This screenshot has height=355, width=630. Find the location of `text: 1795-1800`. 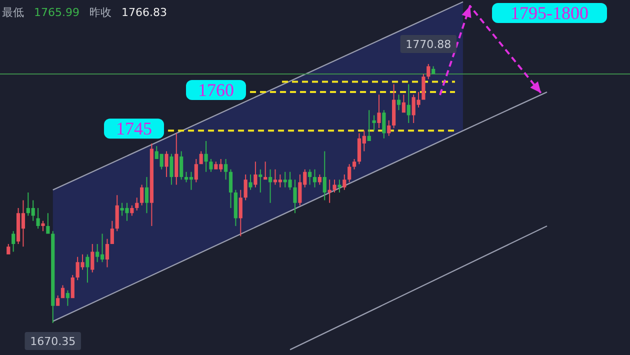

text: 1795-1800 is located at coordinates (549, 13).